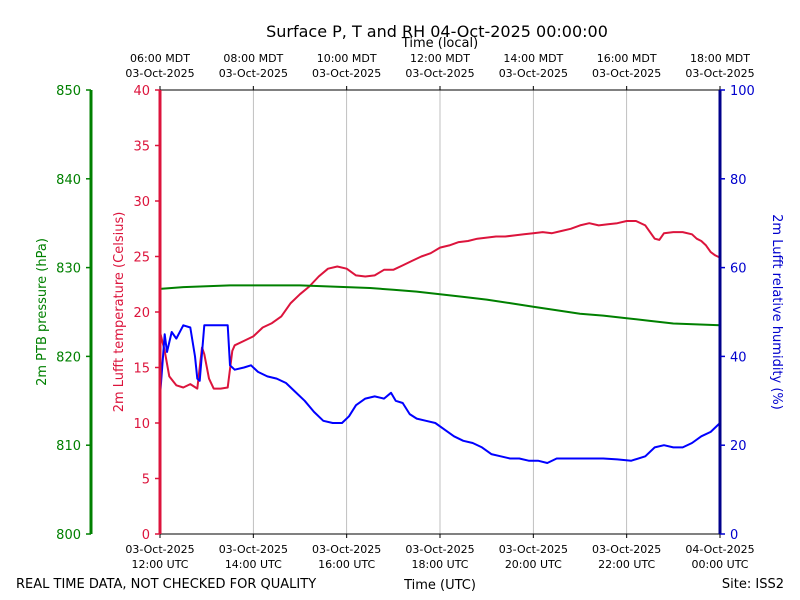 The image size is (800, 600). I want to click on humidity-tick-label: 40, so click(738, 357).